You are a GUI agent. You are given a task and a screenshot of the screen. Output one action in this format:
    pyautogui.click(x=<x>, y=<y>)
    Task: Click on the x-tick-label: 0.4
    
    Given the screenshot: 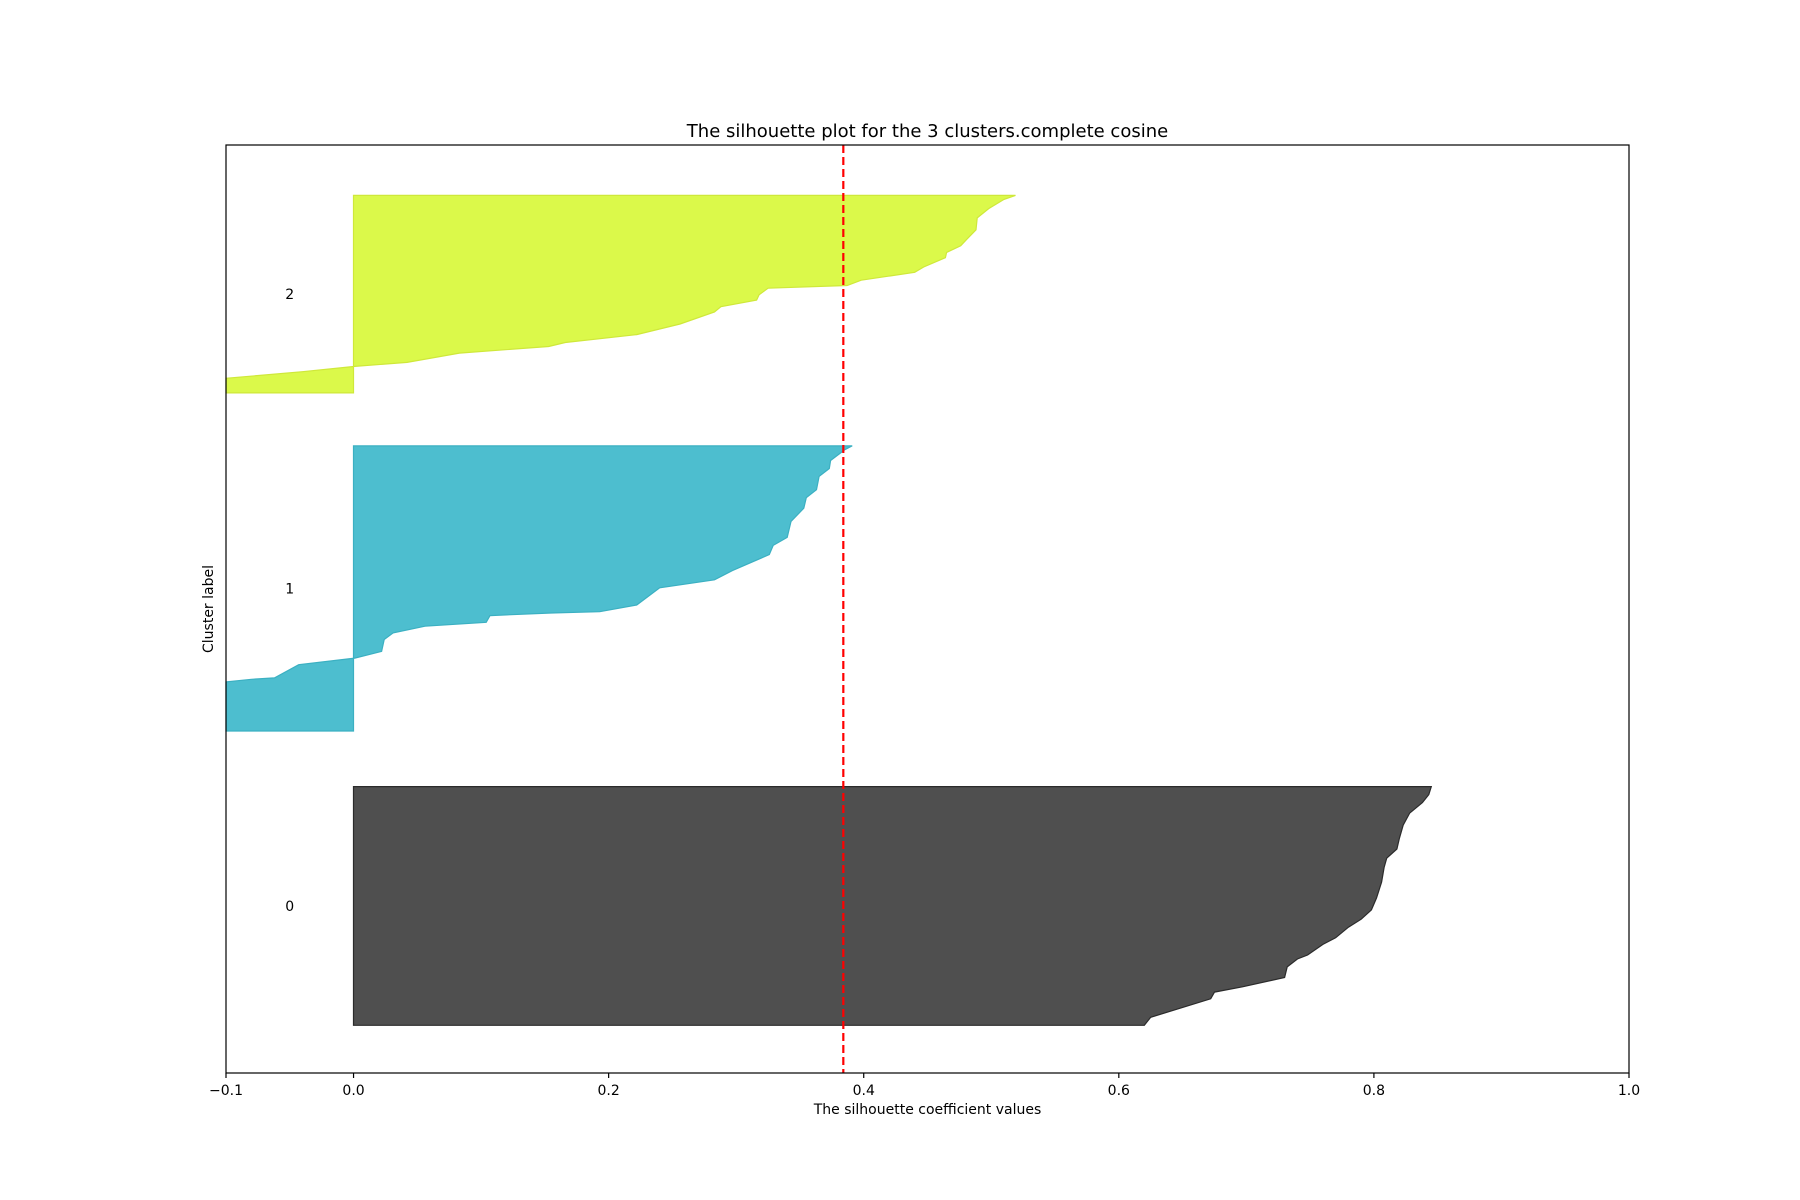 What is the action you would take?
    pyautogui.click(x=864, y=1091)
    